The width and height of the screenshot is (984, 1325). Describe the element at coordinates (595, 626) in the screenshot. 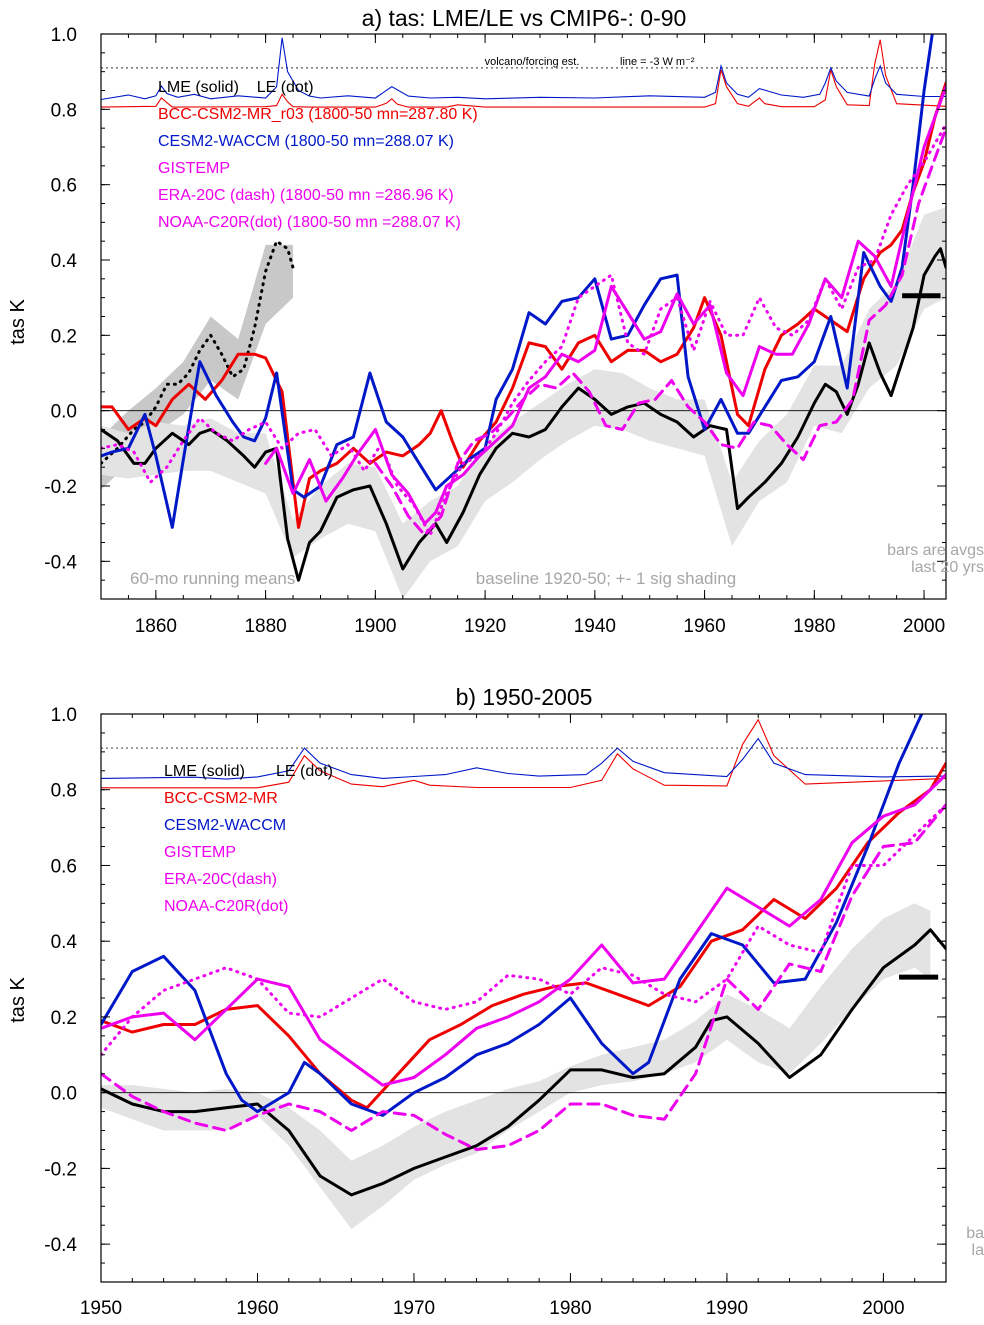

I see `x-tick-label: 1940` at that location.